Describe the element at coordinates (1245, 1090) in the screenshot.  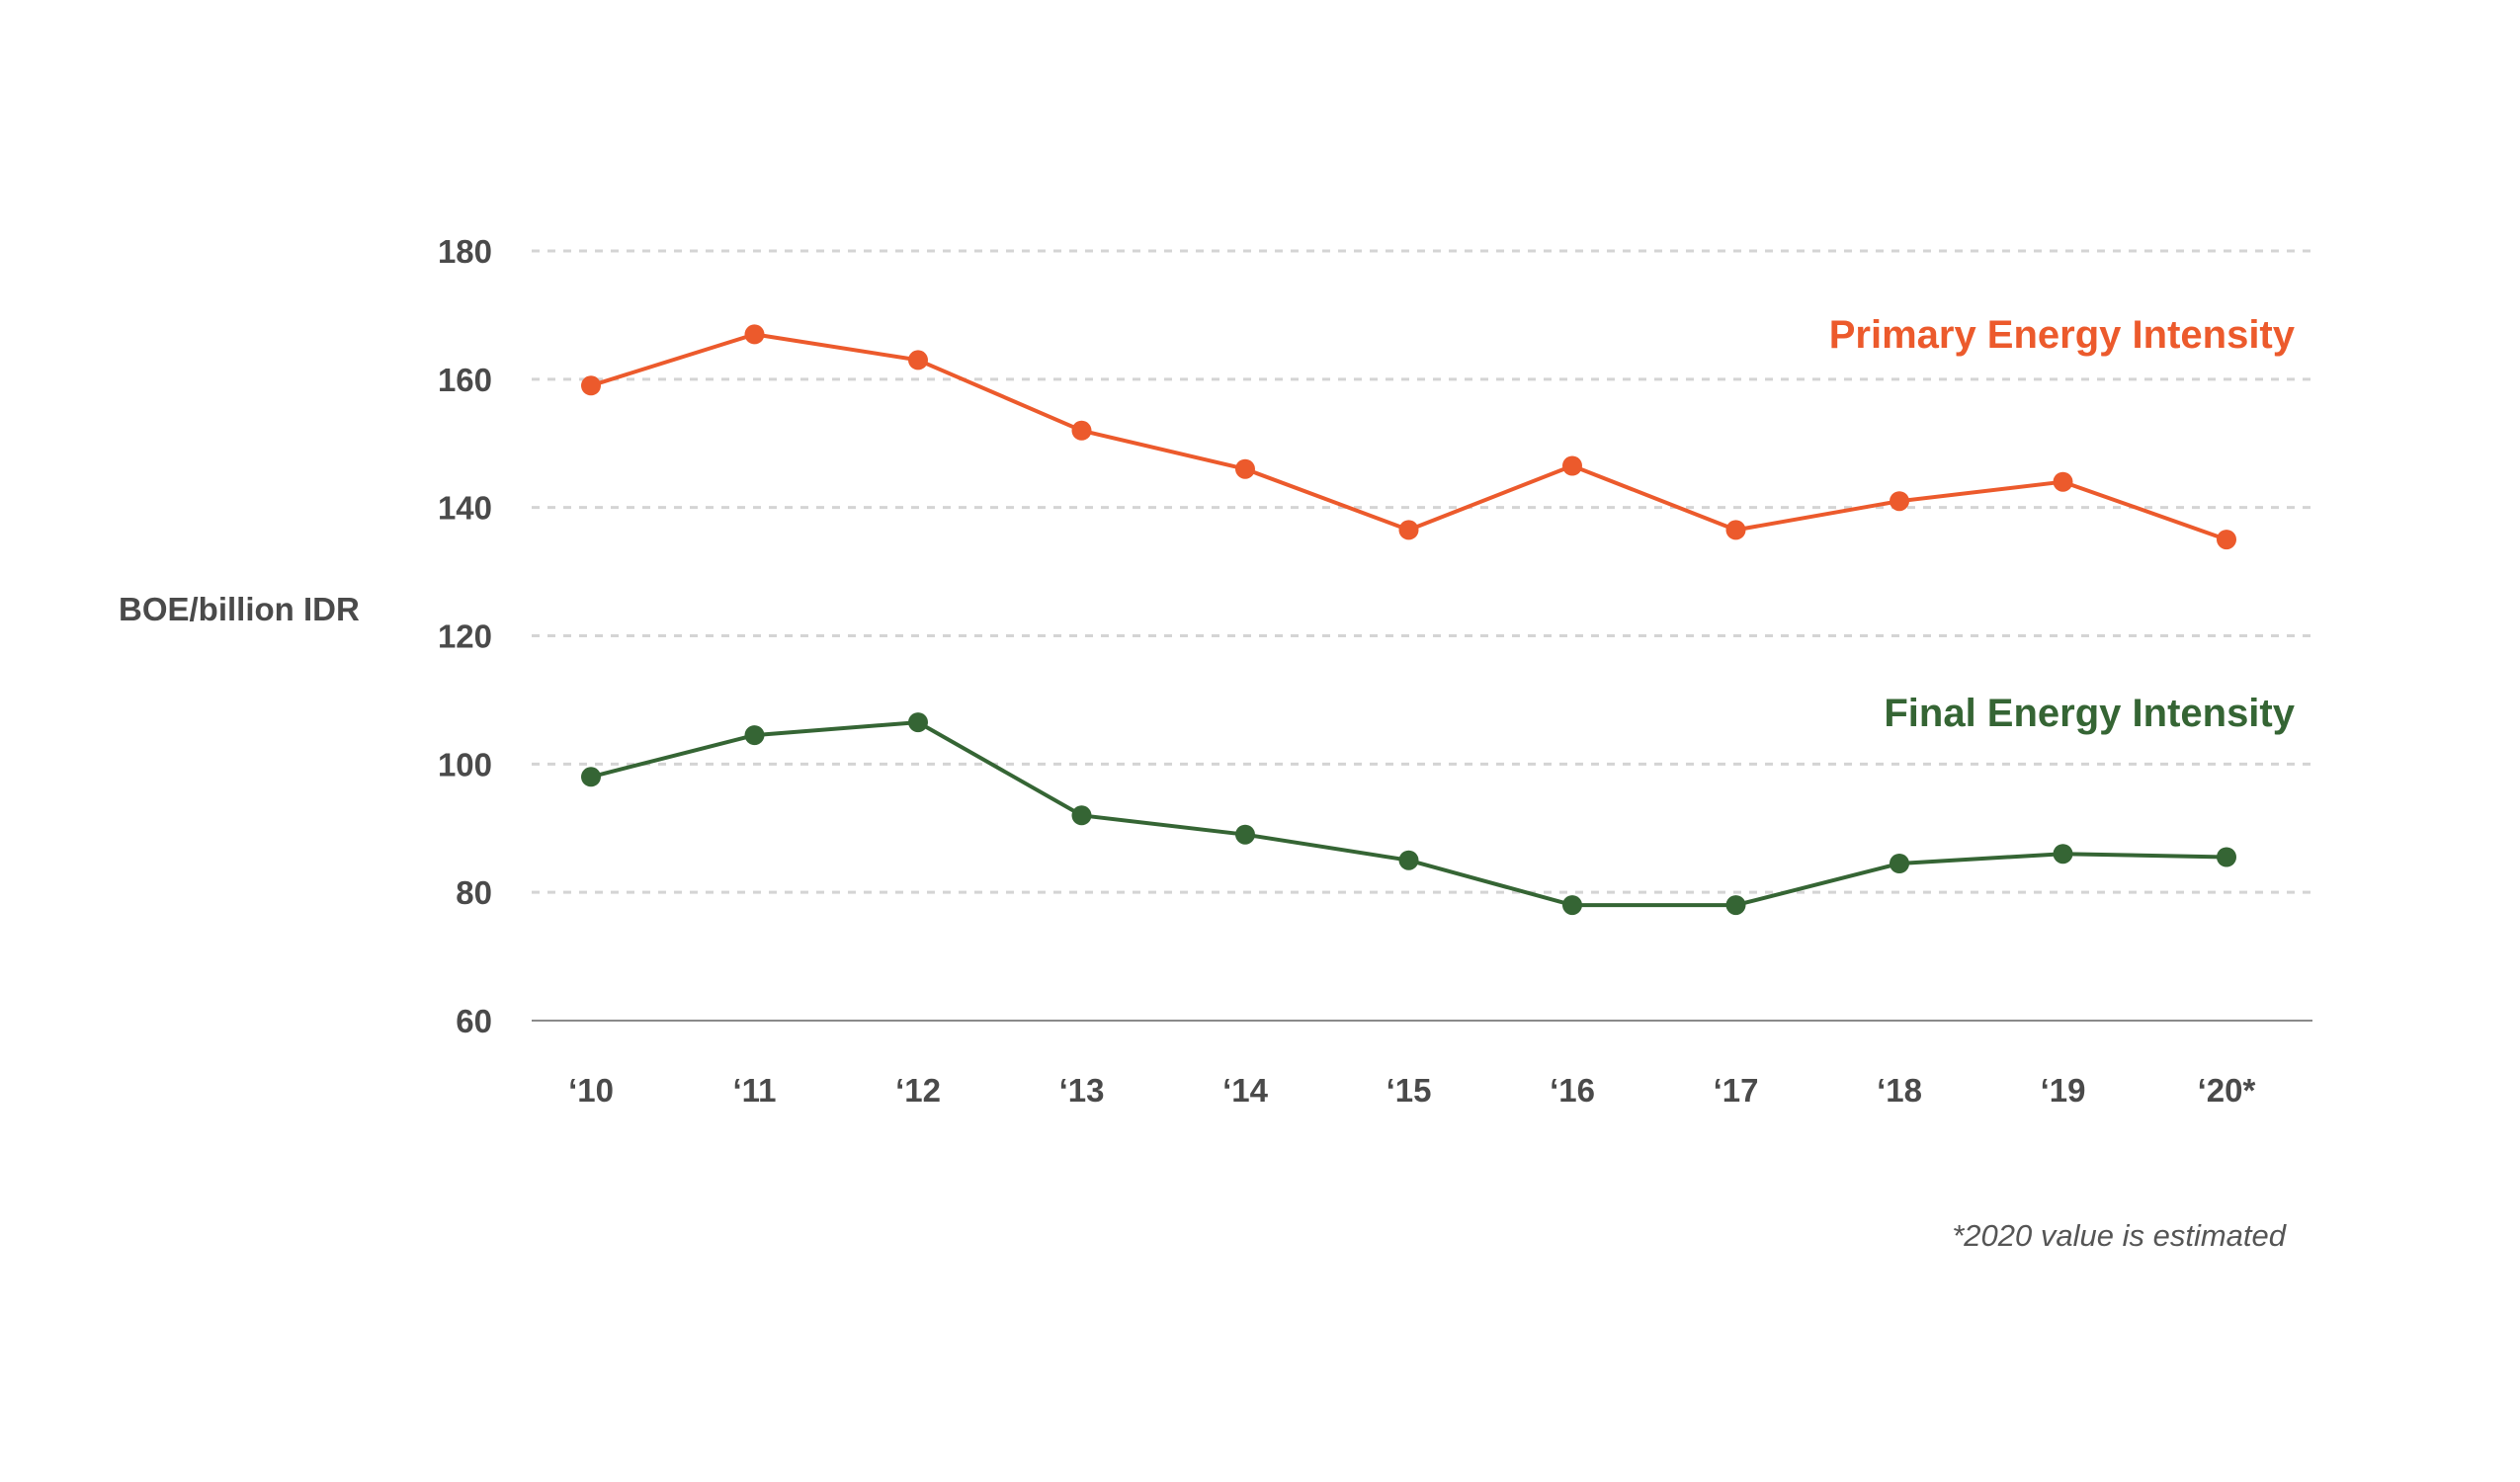
I see `x-tick-label: ‘14` at that location.